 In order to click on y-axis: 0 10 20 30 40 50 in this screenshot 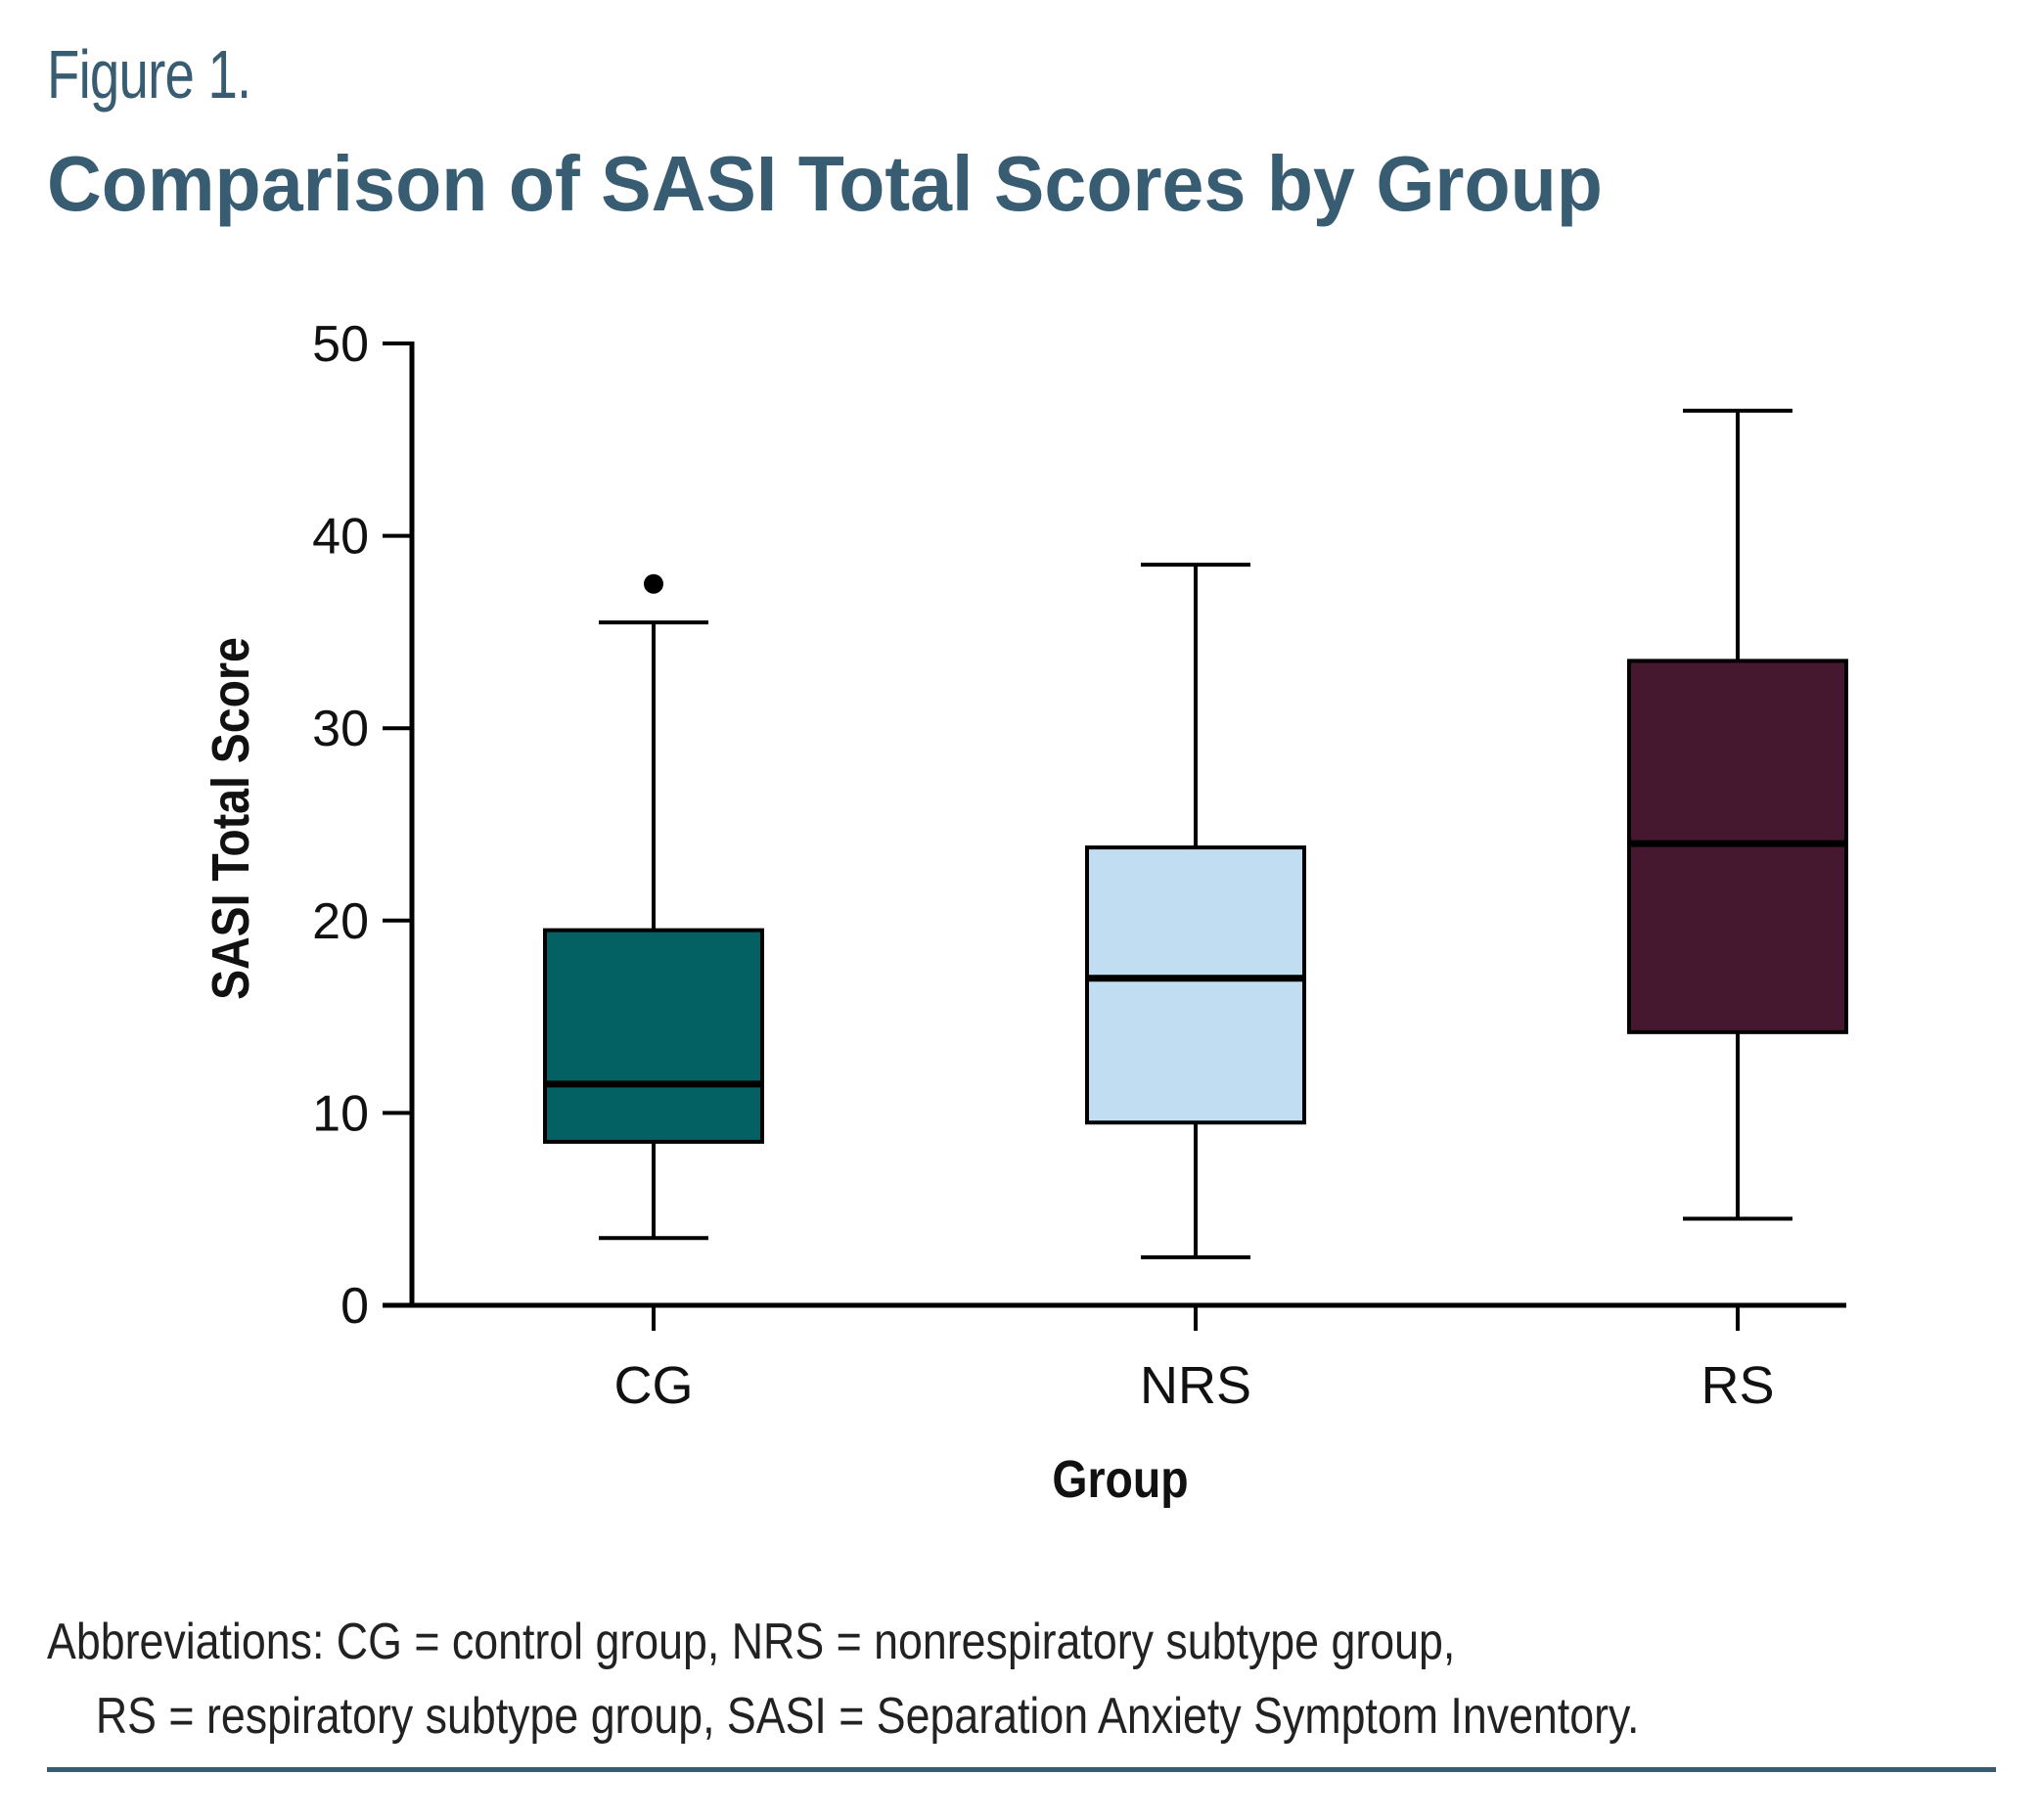, I will do `click(363, 825)`.